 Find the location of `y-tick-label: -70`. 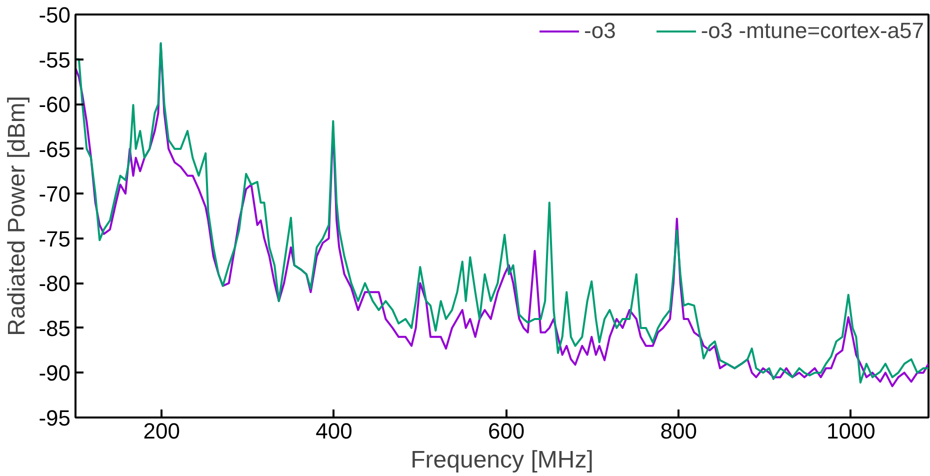

y-tick-label: -70 is located at coordinates (54, 194).